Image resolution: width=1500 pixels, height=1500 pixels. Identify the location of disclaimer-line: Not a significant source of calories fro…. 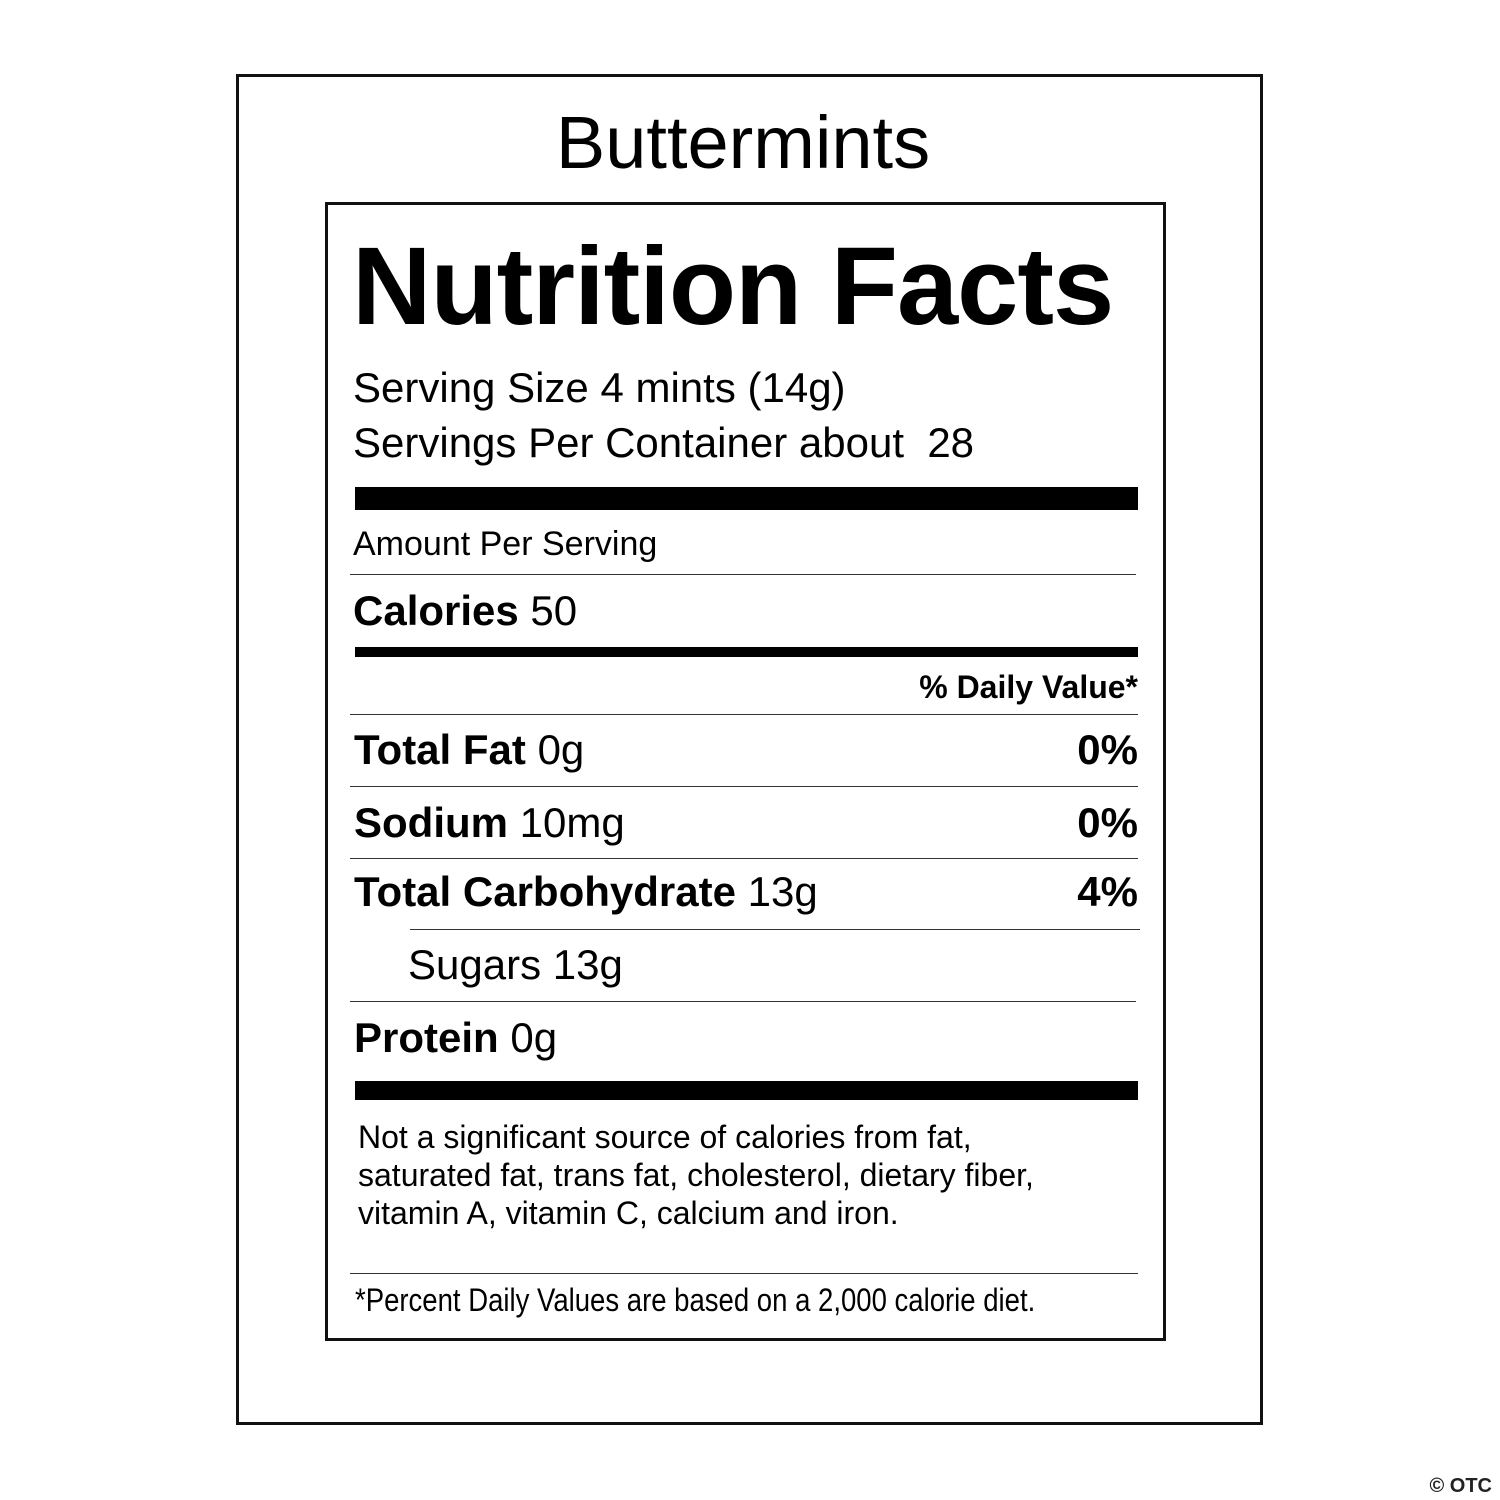
(665, 1137).